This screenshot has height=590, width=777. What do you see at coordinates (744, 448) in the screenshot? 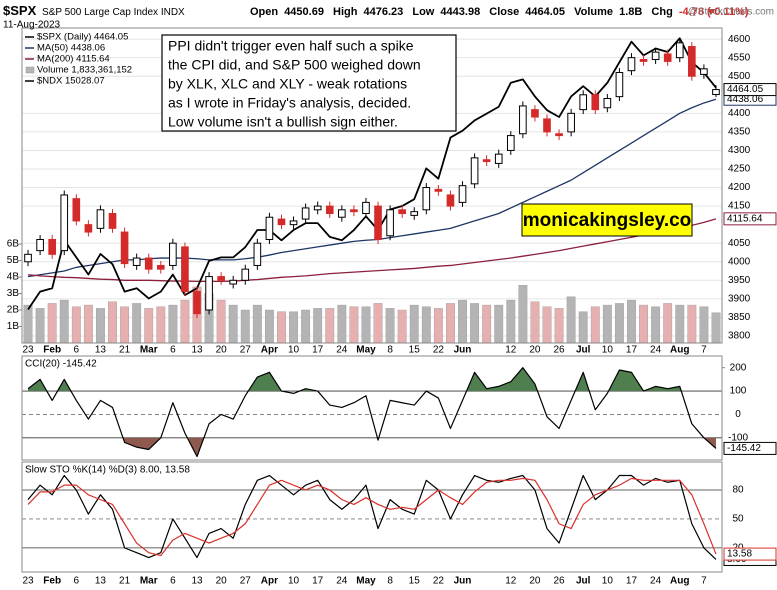
I see `end-label: -145.42` at bounding box center [744, 448].